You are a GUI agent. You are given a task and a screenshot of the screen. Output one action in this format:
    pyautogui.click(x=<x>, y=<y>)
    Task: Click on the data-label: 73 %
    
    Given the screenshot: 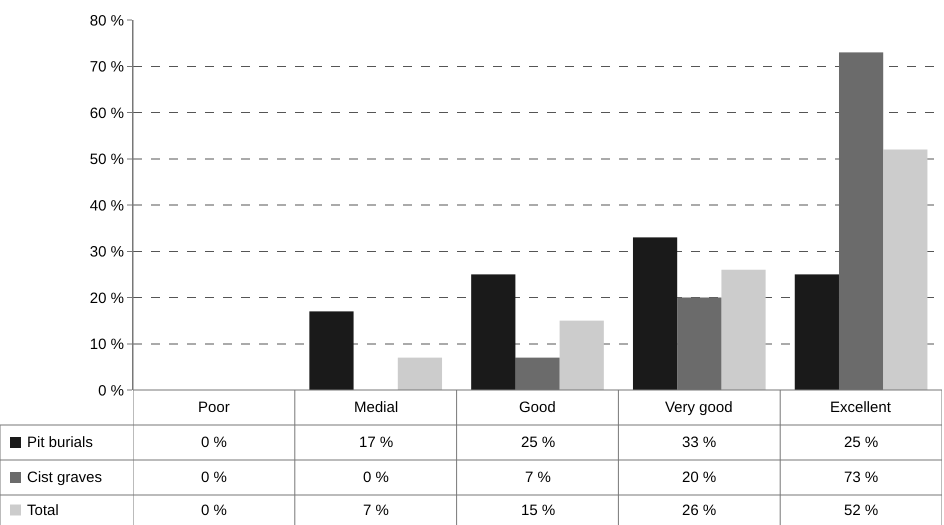 What is the action you would take?
    pyautogui.click(x=861, y=477)
    